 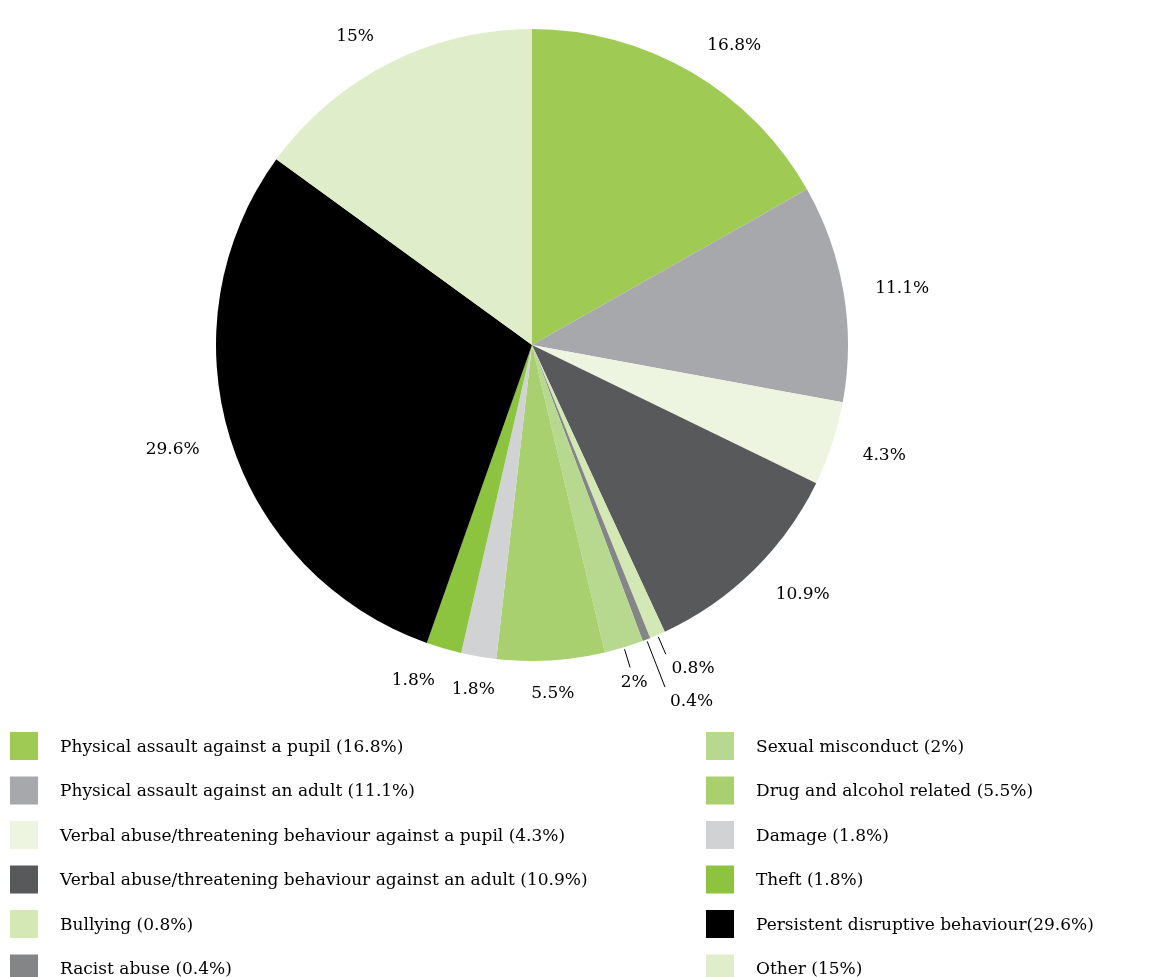 What do you see at coordinates (312, 834) in the screenshot?
I see `legend-label: Verbal abuse/threatening behaviour against a pupil (4.3%)` at bounding box center [312, 834].